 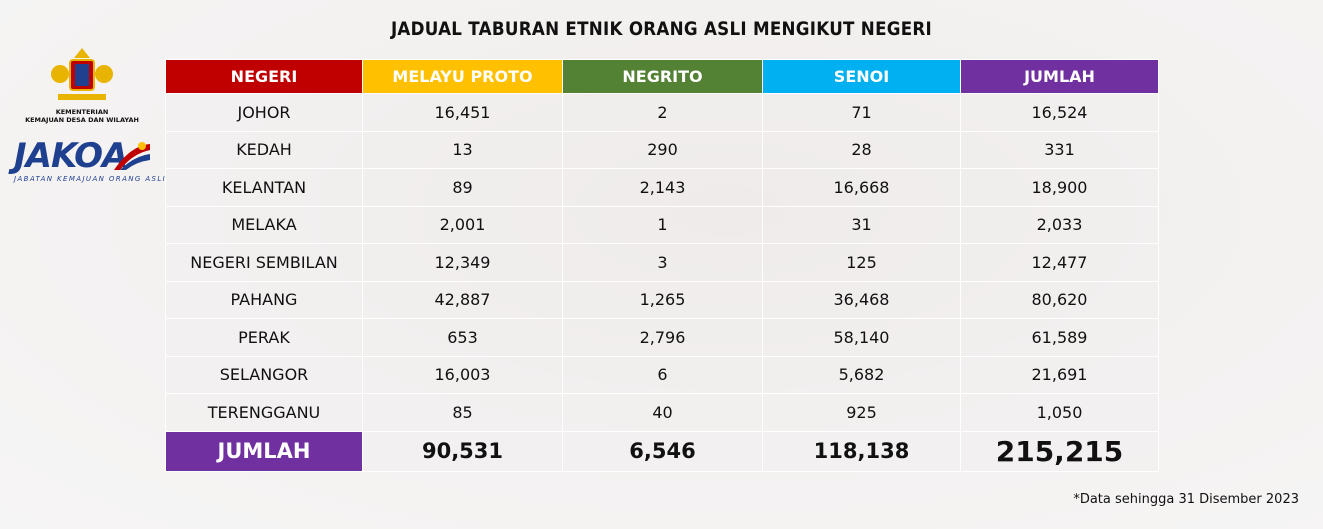 I want to click on cell: 89, so click(x=462, y=187).